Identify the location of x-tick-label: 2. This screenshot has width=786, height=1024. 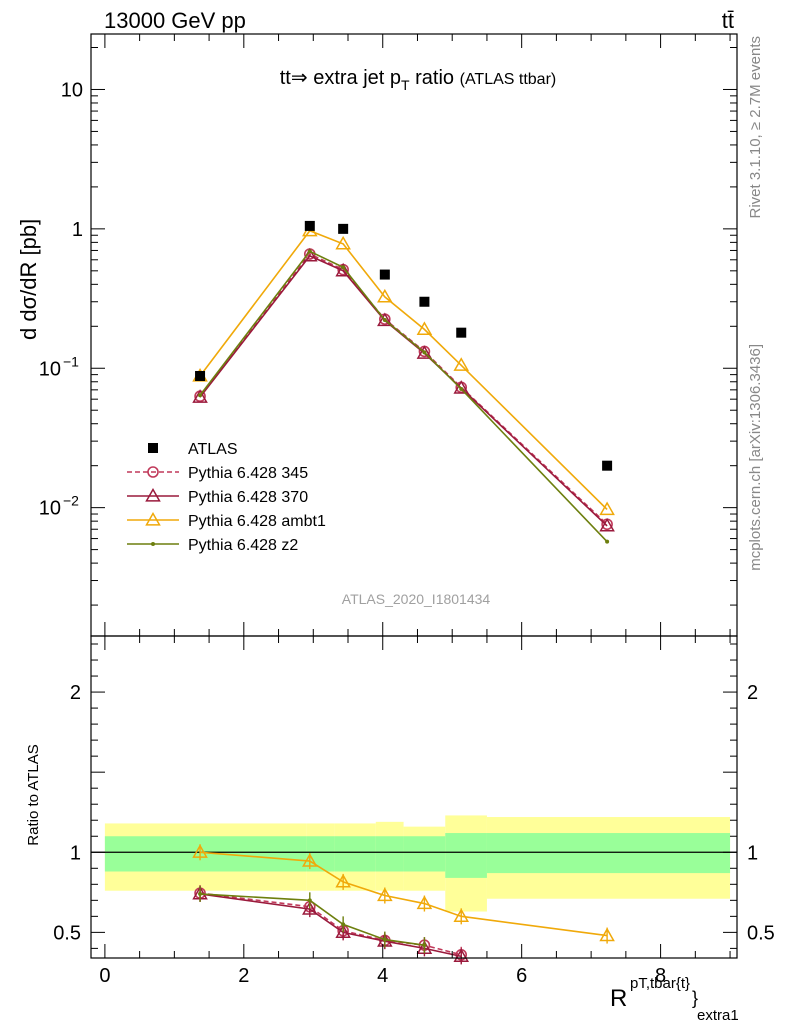
(243, 976).